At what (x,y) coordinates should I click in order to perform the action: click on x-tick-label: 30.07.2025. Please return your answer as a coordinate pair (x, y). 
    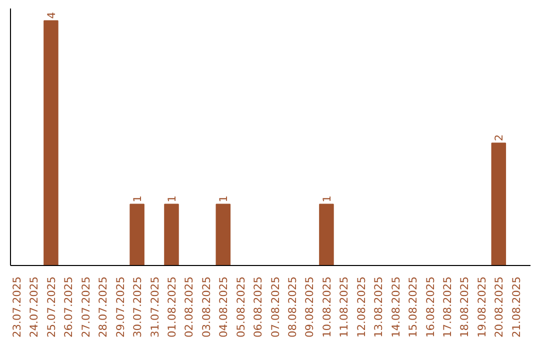
    Looking at the image, I should click on (137, 307).